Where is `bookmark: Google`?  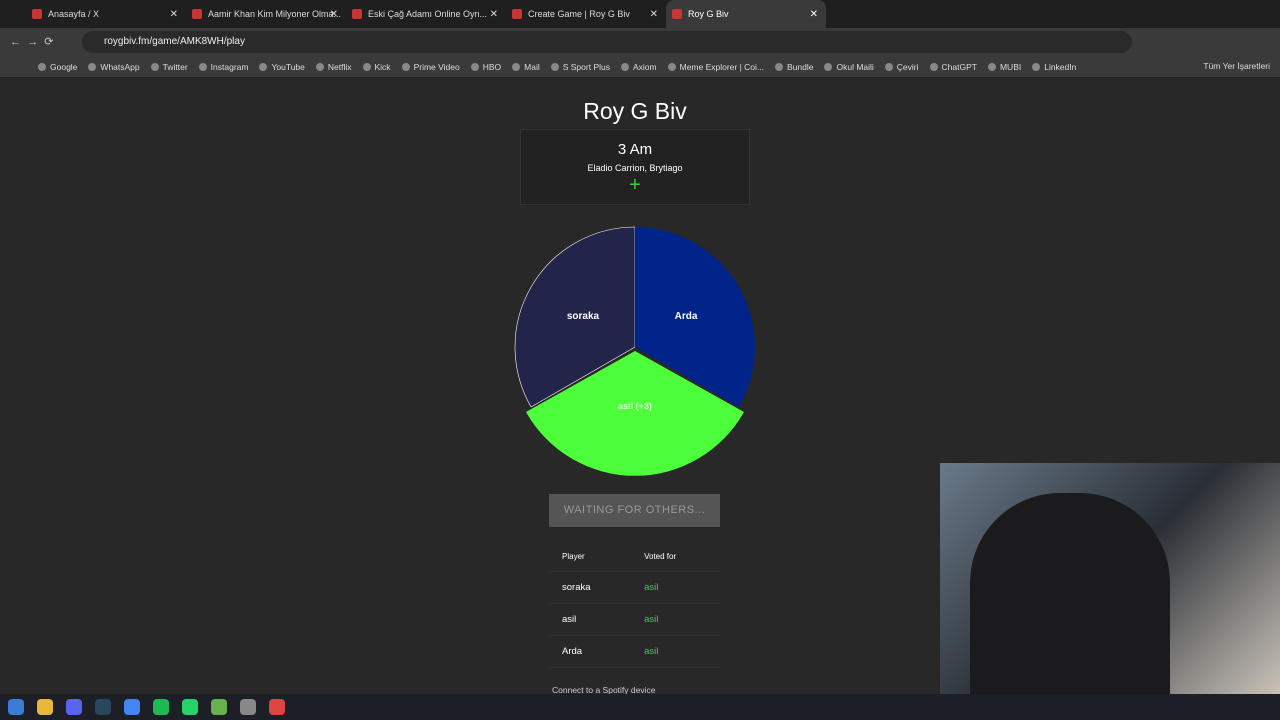 bookmark: Google is located at coordinates (57, 67).